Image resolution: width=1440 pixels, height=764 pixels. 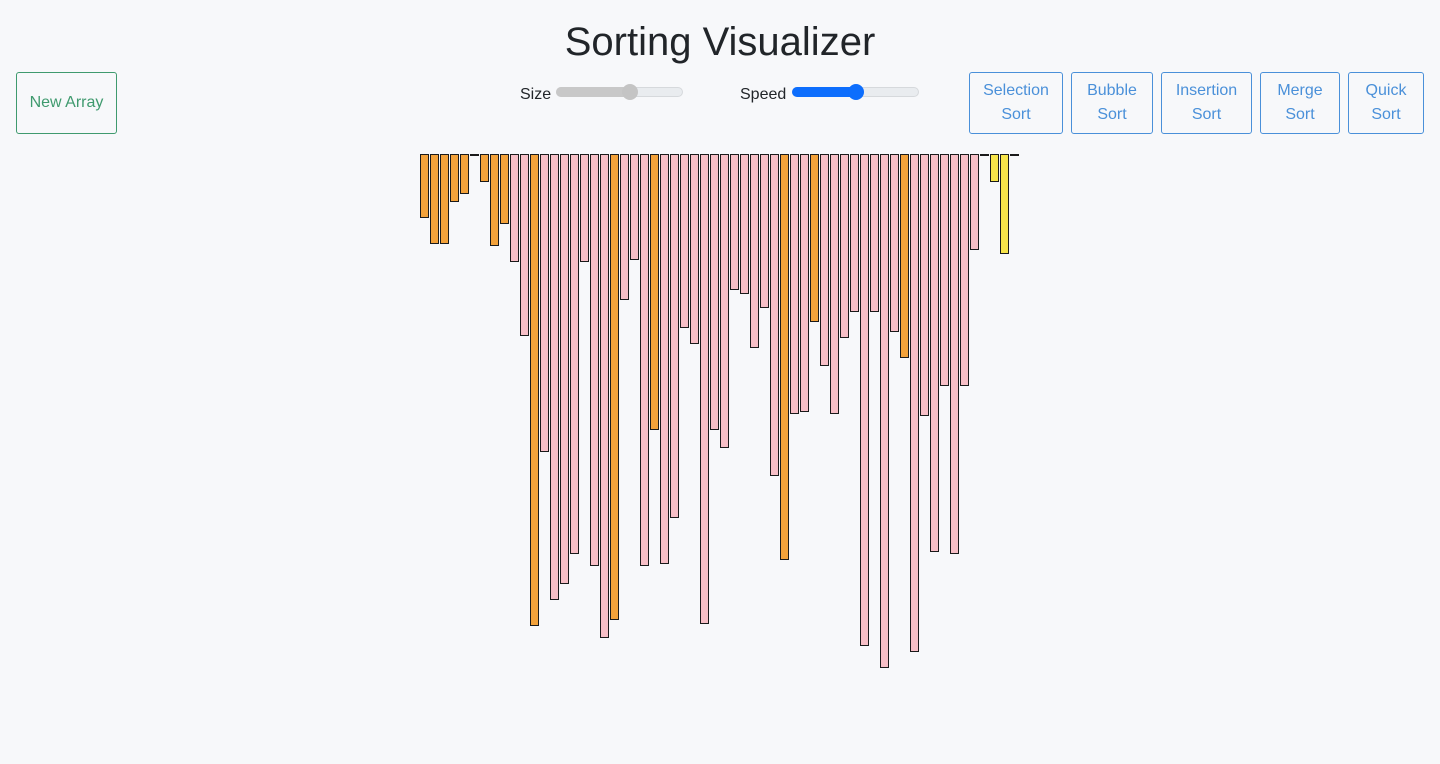 What do you see at coordinates (1300, 103) in the screenshot?
I see `merge-sort-button: Merge Sort` at bounding box center [1300, 103].